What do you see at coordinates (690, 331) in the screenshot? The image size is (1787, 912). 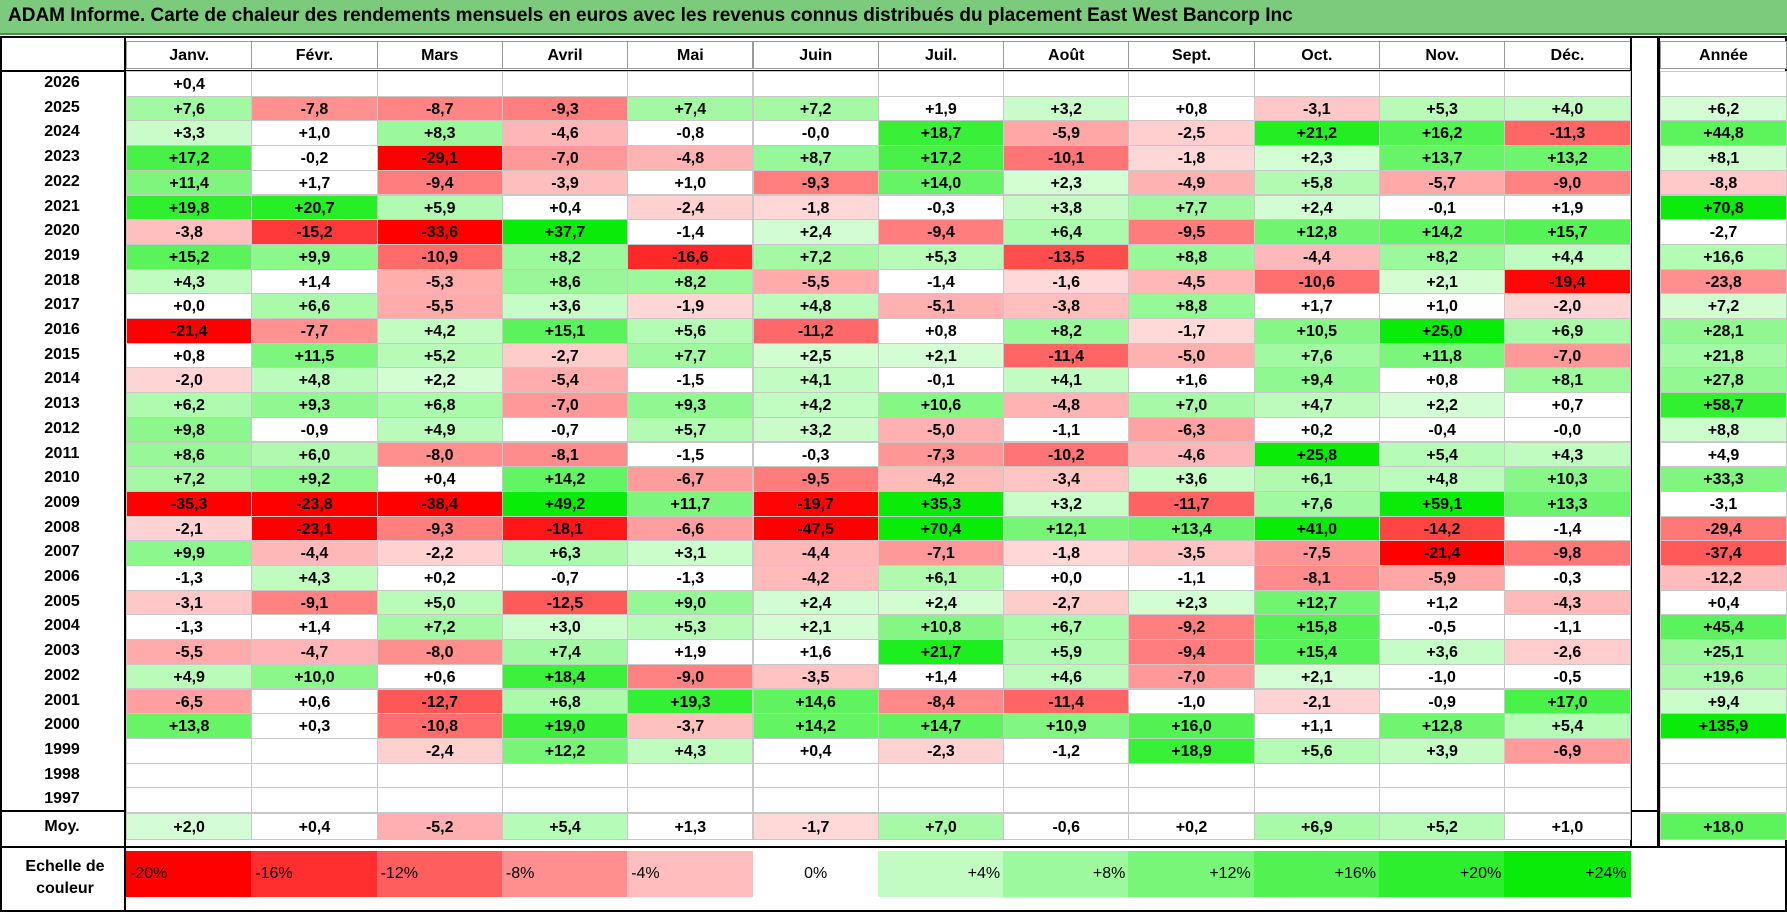 I see `heatmap-cell-2016-5: +5,6` at bounding box center [690, 331].